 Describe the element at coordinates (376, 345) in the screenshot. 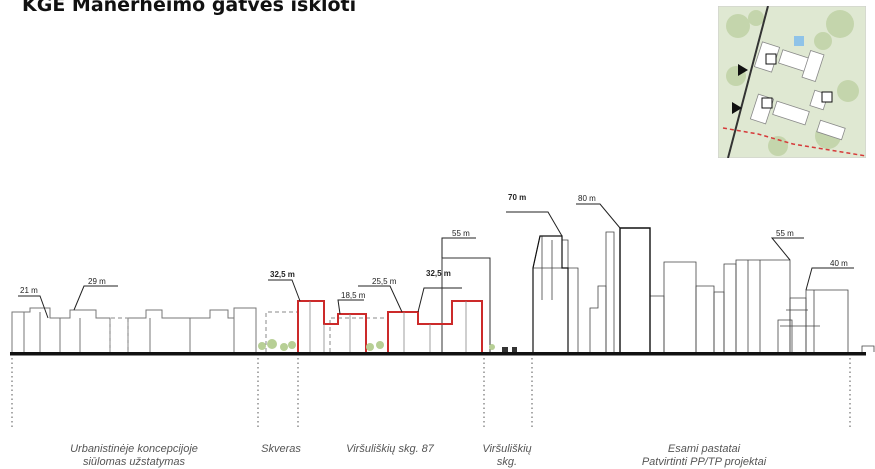

I see `tree-icons` at that location.